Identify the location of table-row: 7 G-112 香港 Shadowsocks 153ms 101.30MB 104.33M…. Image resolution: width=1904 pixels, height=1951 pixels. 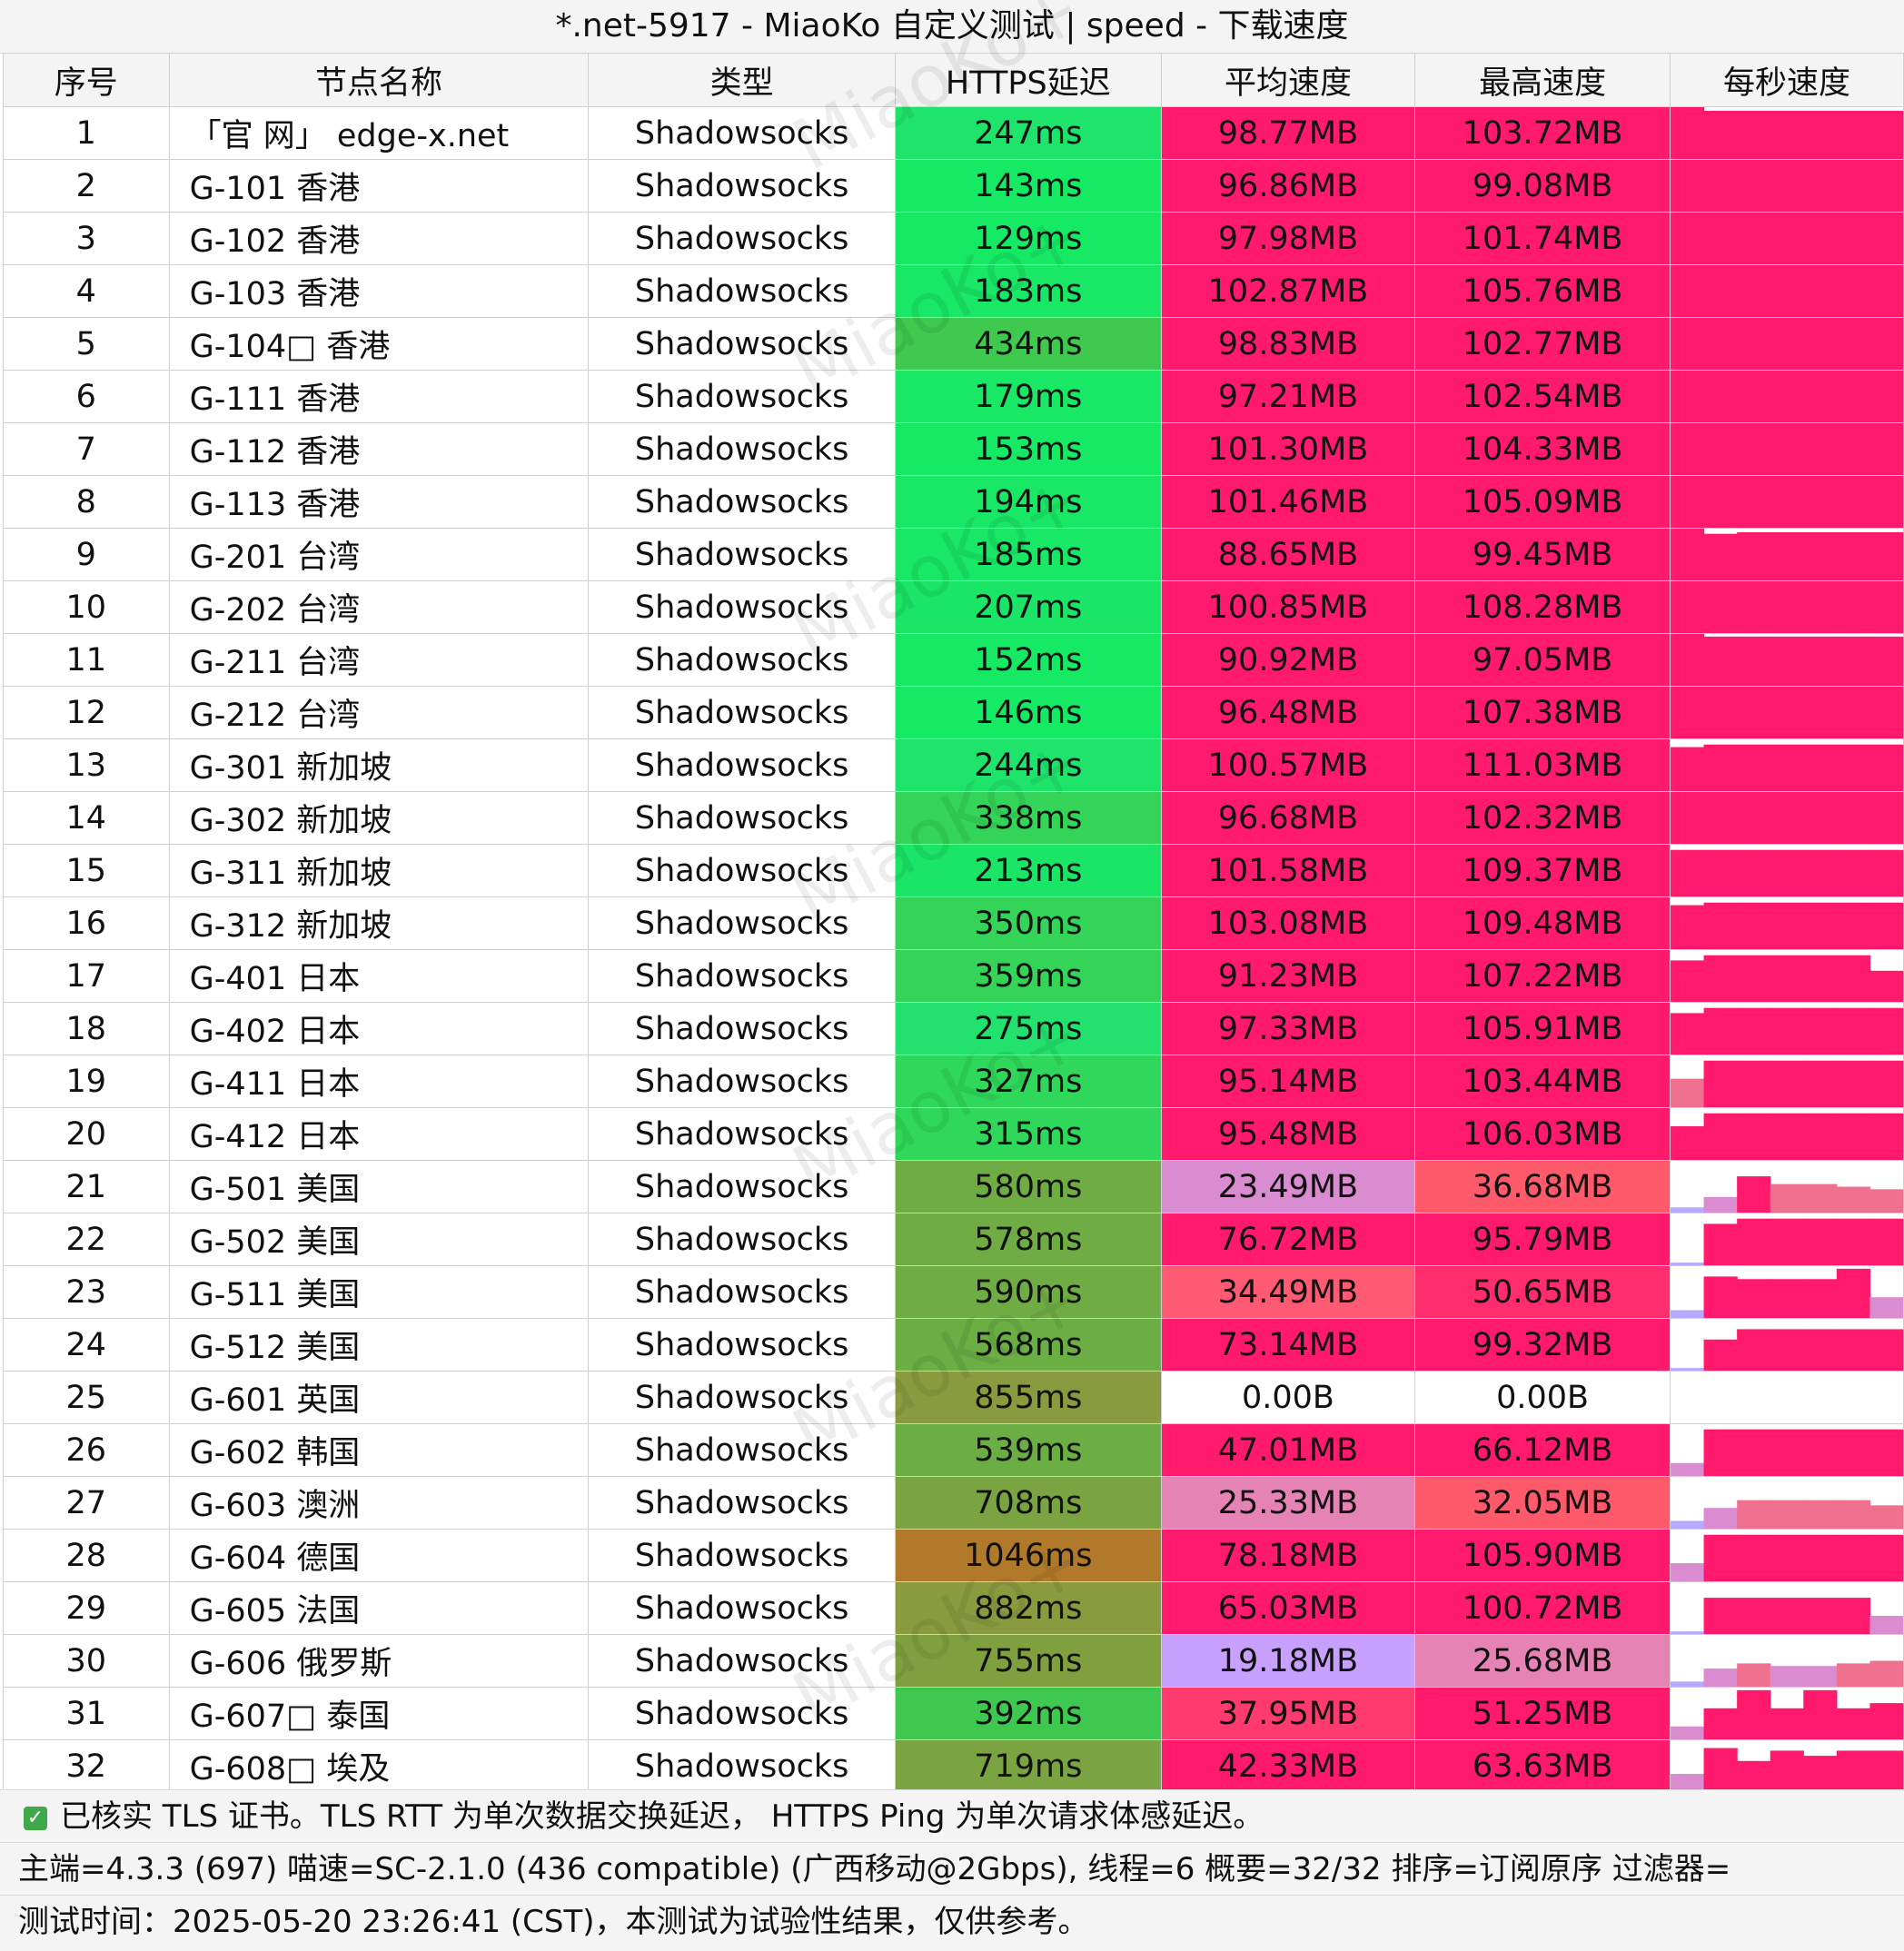
(953, 449).